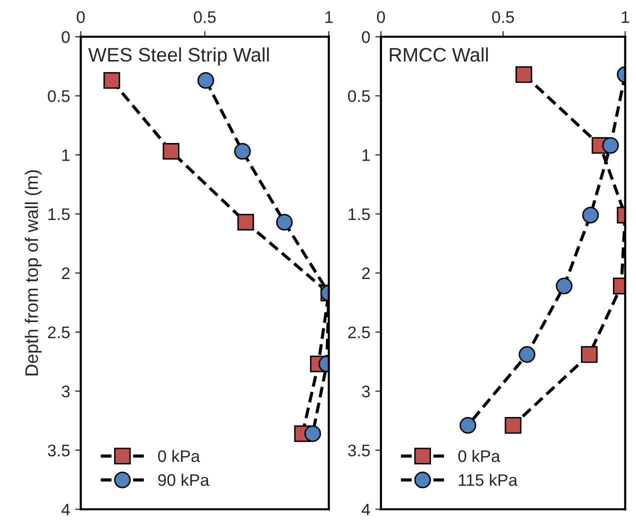 This screenshot has height=525, width=636. I want to click on y-axis-title: Depth from top of wall (m), so click(33, 273).